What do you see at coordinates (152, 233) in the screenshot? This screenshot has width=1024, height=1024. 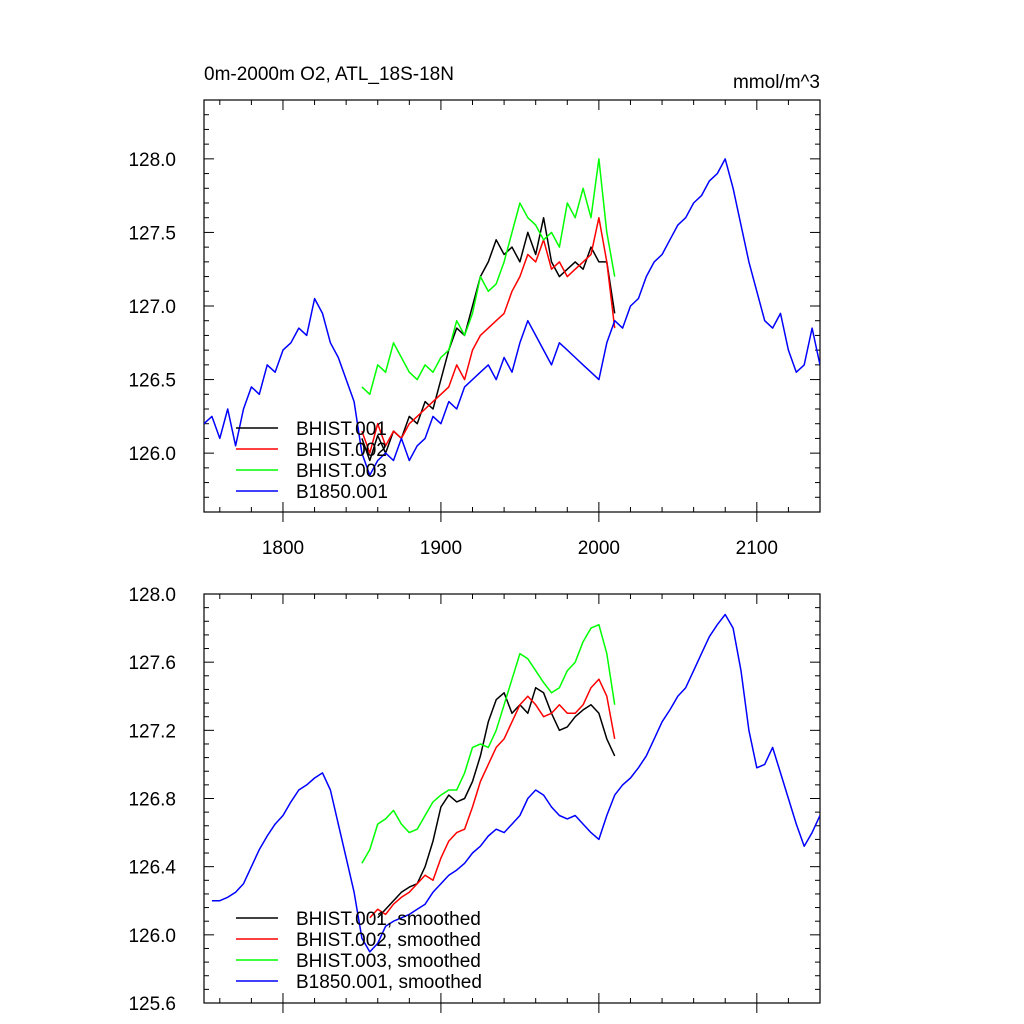 I see `y-tick-label: 127.5` at bounding box center [152, 233].